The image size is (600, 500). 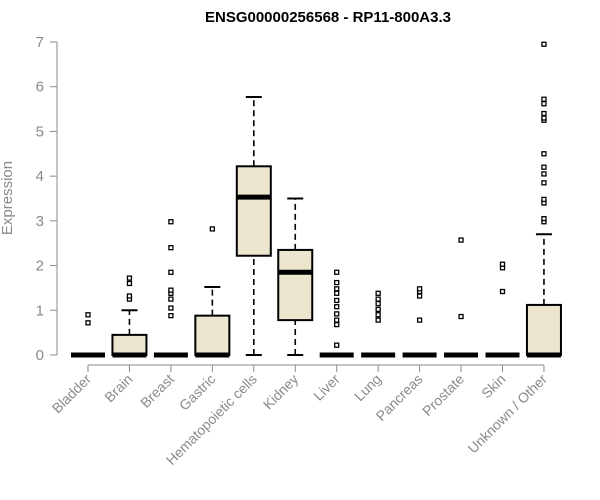 I want to click on x-tick-label: Bladder, so click(x=72, y=394).